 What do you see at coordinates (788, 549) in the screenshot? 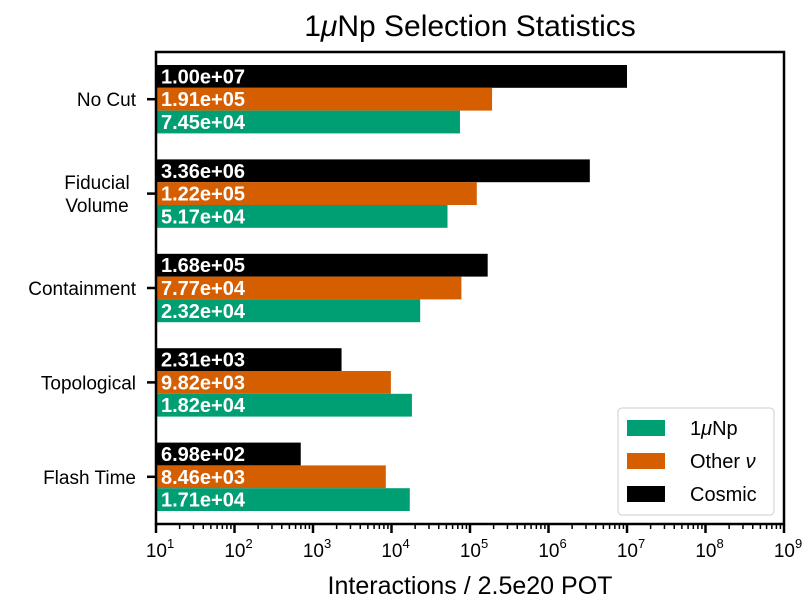
I see `x-tick-label: 10⁹` at bounding box center [788, 549].